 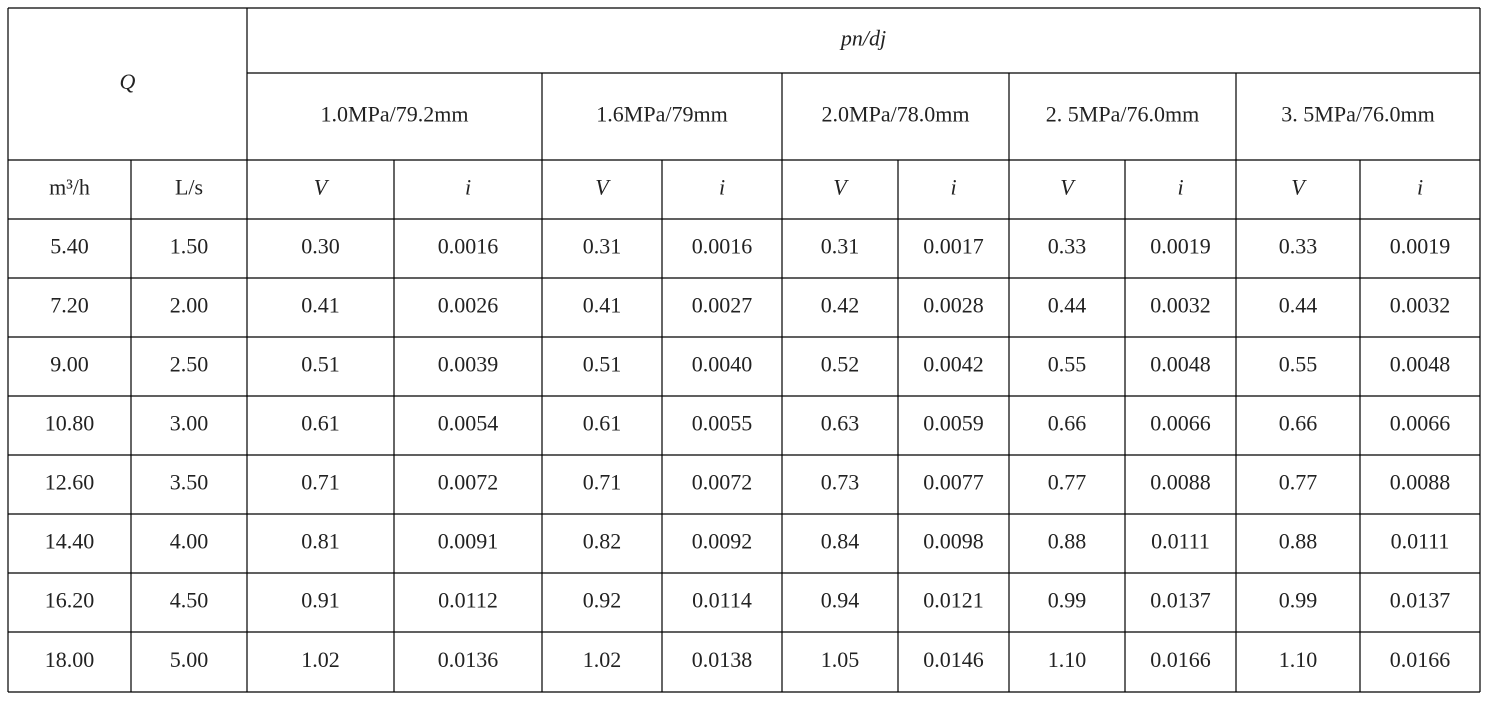 I want to click on cell: 0.0042, so click(x=953, y=364).